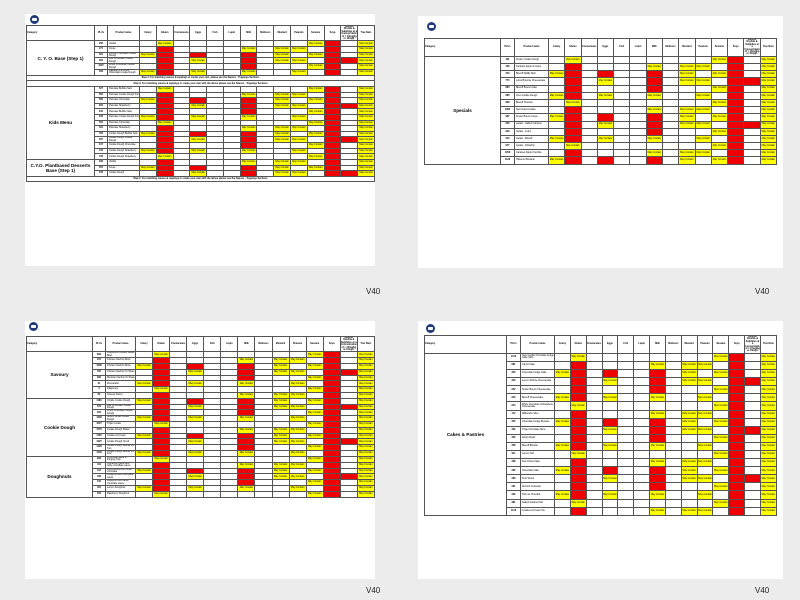 The width and height of the screenshot is (800, 600). What do you see at coordinates (513, 422) in the screenshot?
I see `plu-code: 356` at bounding box center [513, 422].